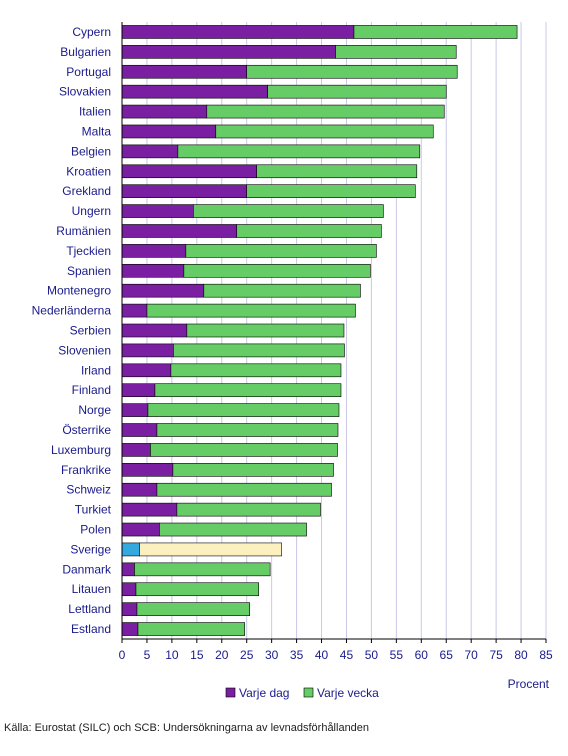  What do you see at coordinates (331, 191) in the screenshot?
I see `bar-weekly-grekland` at bounding box center [331, 191].